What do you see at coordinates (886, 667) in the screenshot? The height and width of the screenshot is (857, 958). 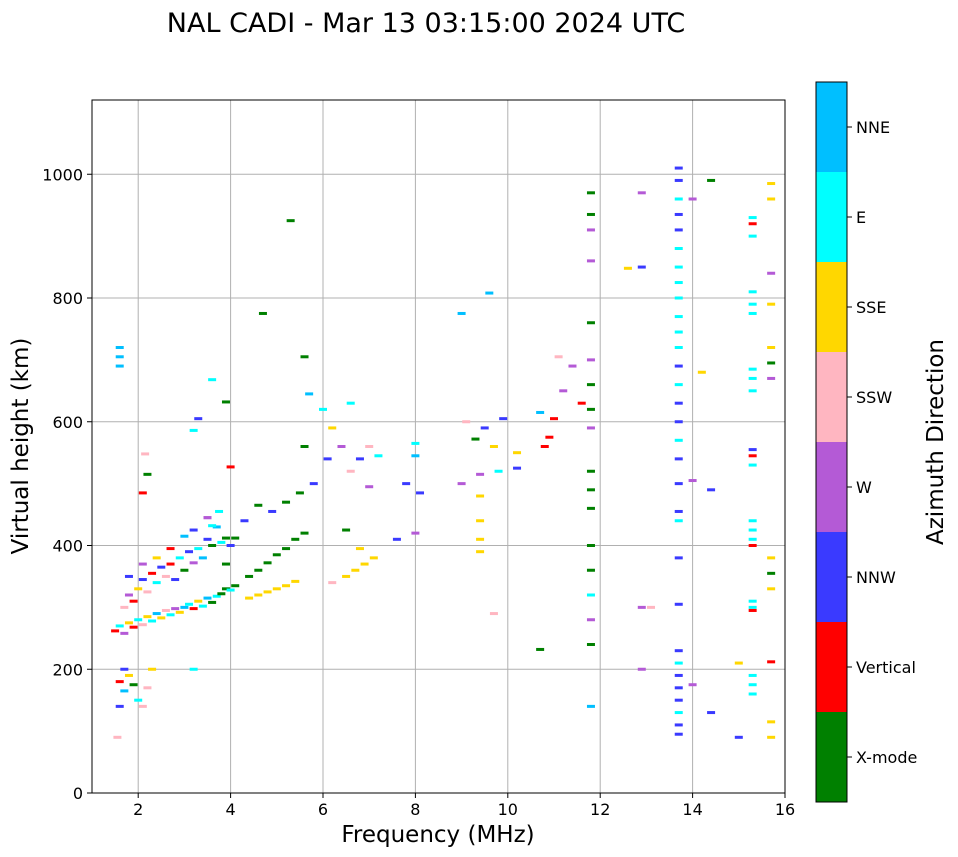 I see `colorbar-tick-label: Vertical` at bounding box center [886, 667].